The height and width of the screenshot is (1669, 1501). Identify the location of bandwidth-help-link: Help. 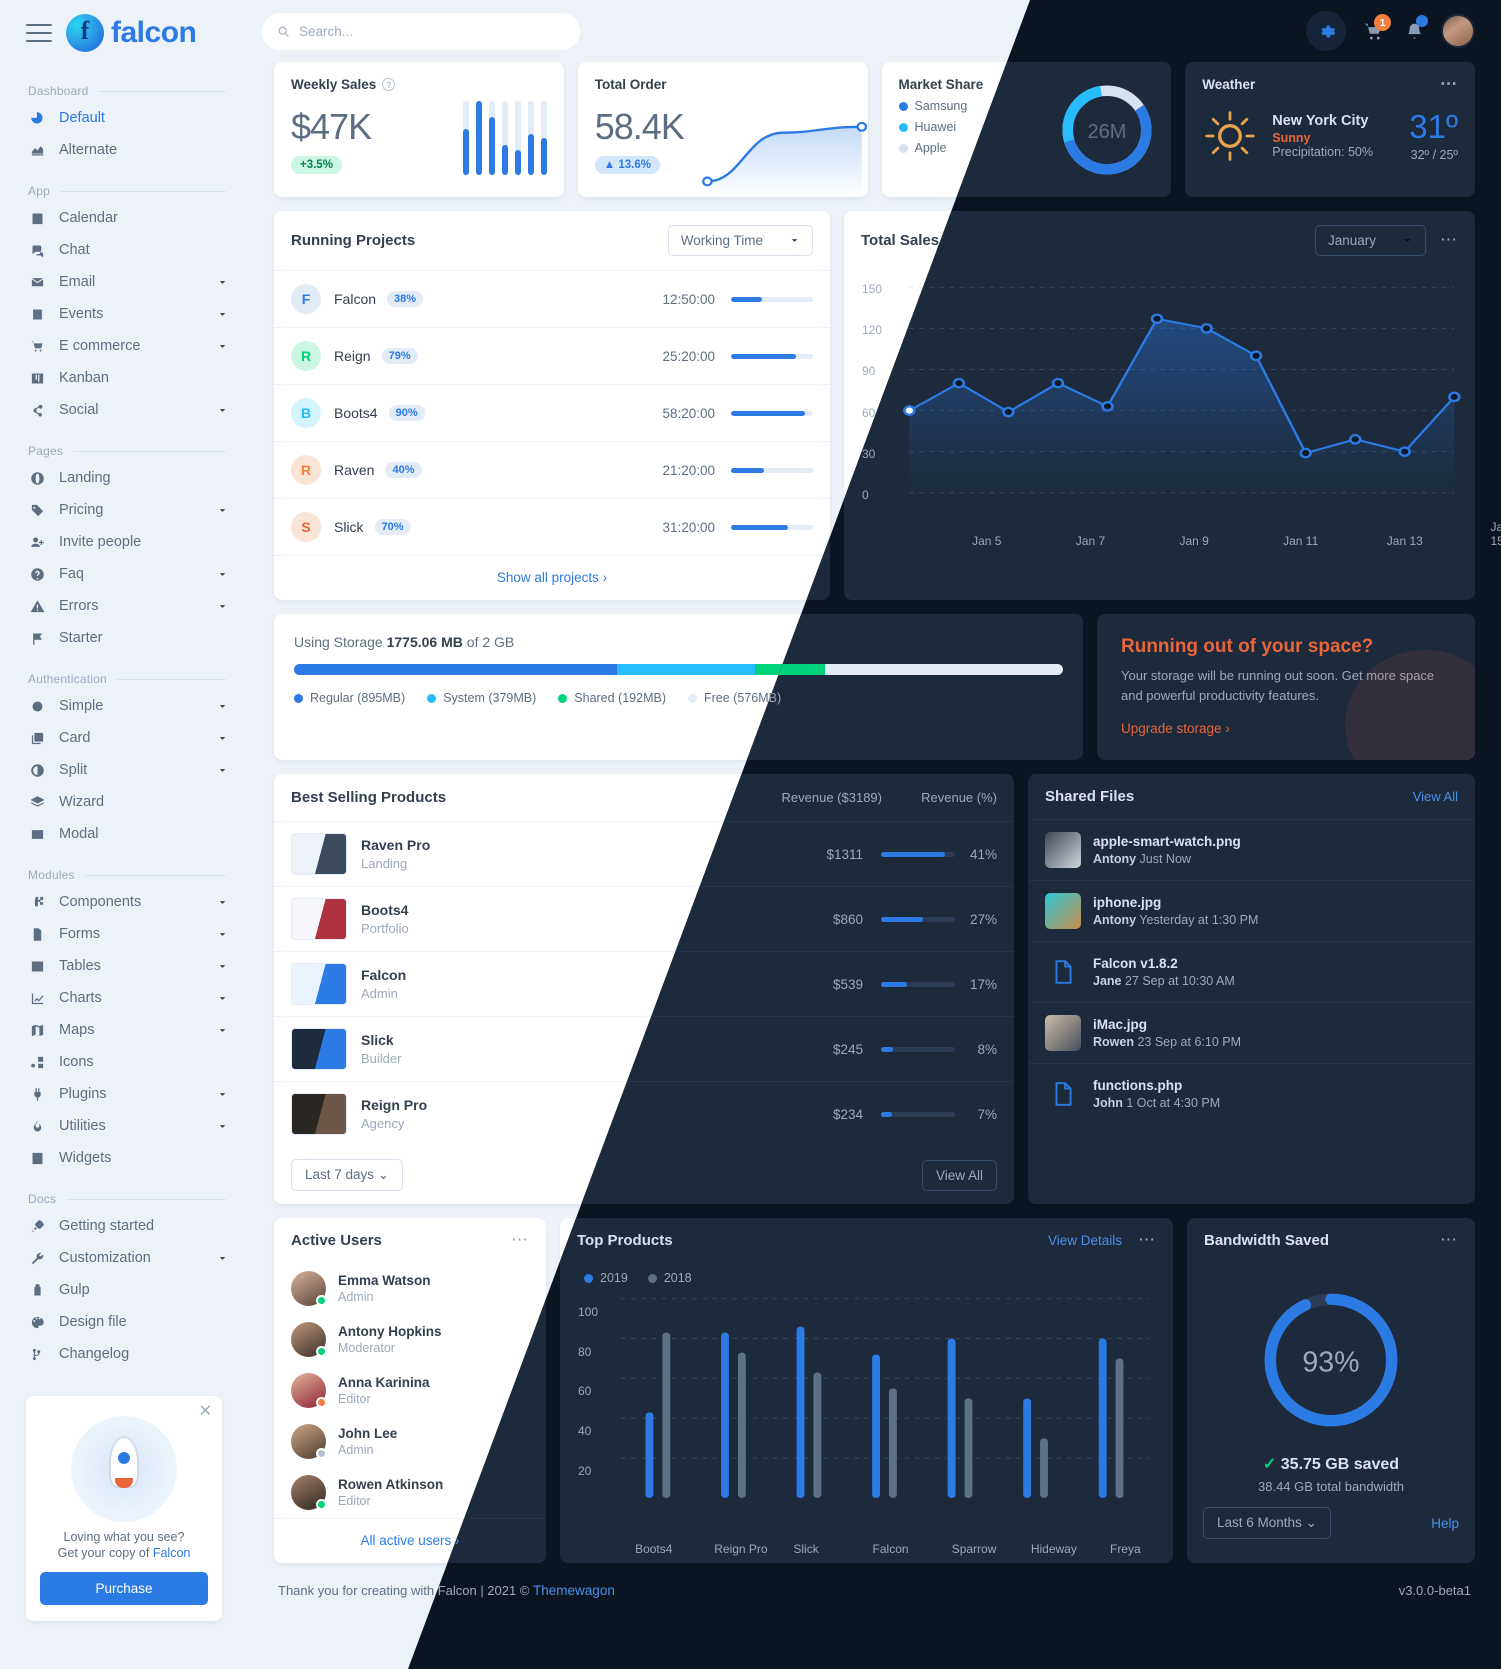
(1445, 1523).